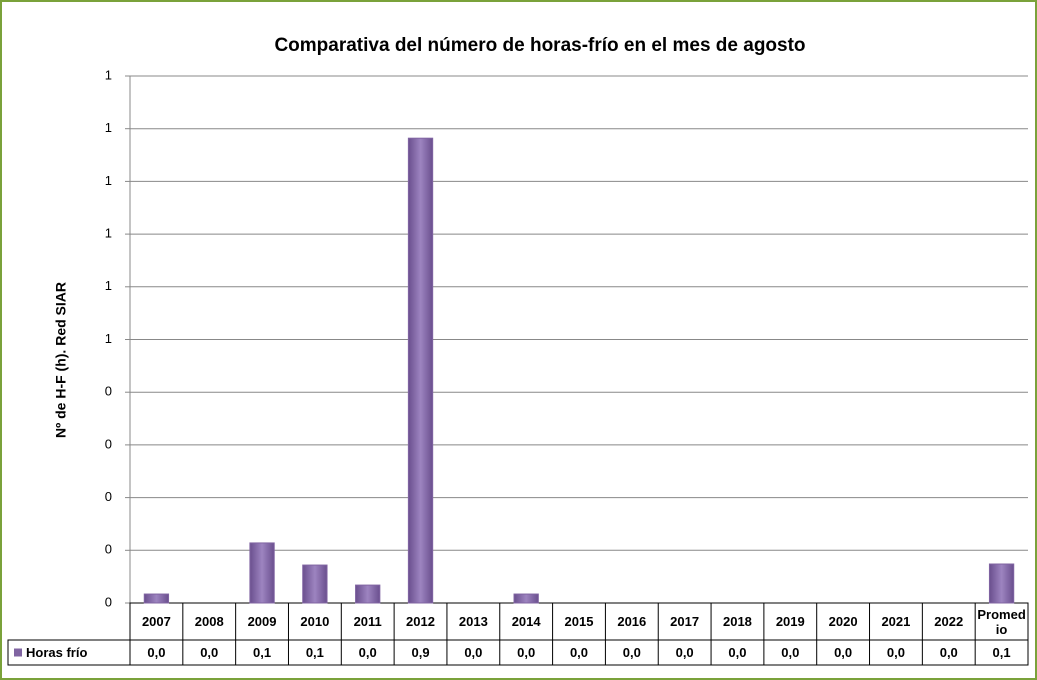  What do you see at coordinates (18, 652) in the screenshot?
I see `legend-swatch` at bounding box center [18, 652].